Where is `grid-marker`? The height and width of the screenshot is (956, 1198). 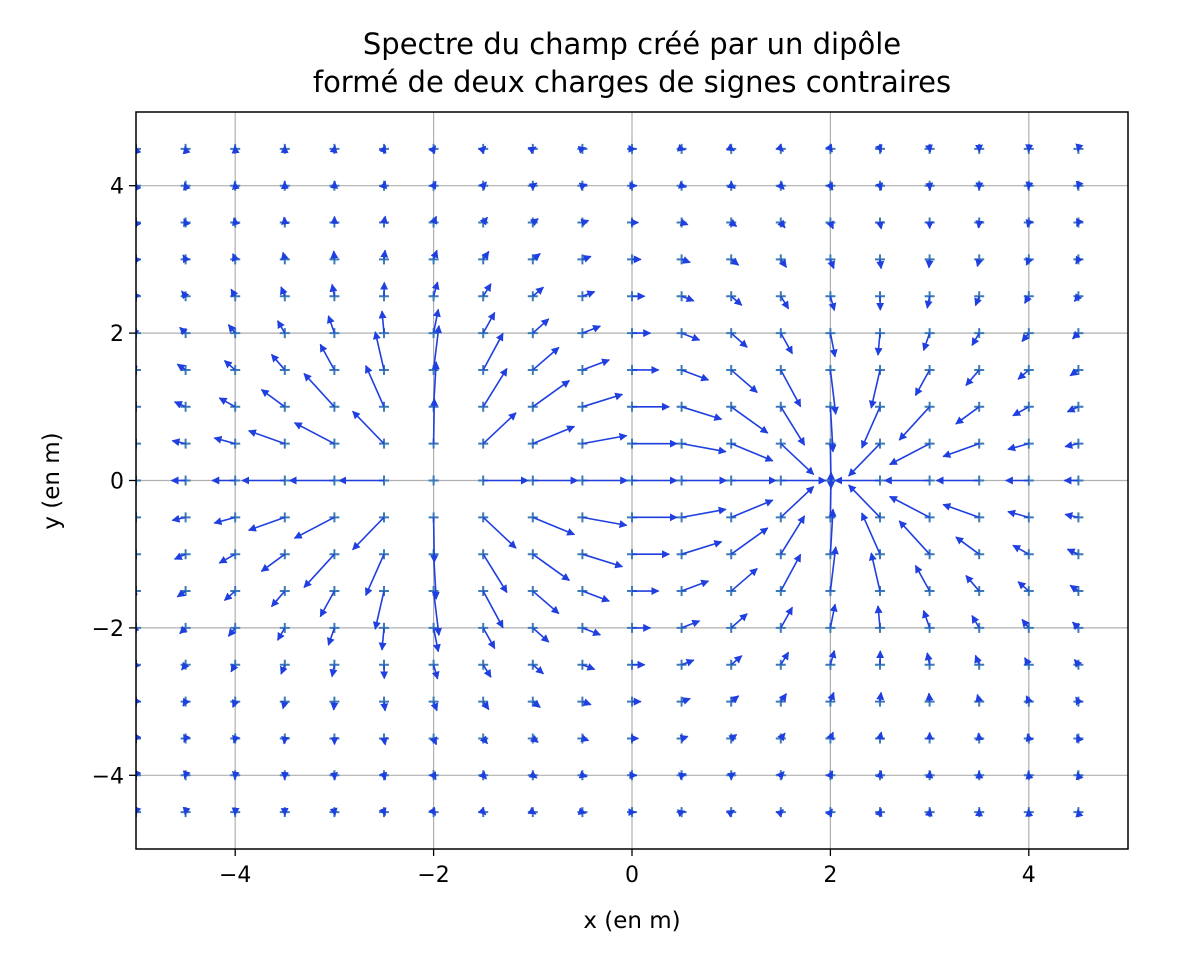
grid-marker is located at coordinates (138, 554).